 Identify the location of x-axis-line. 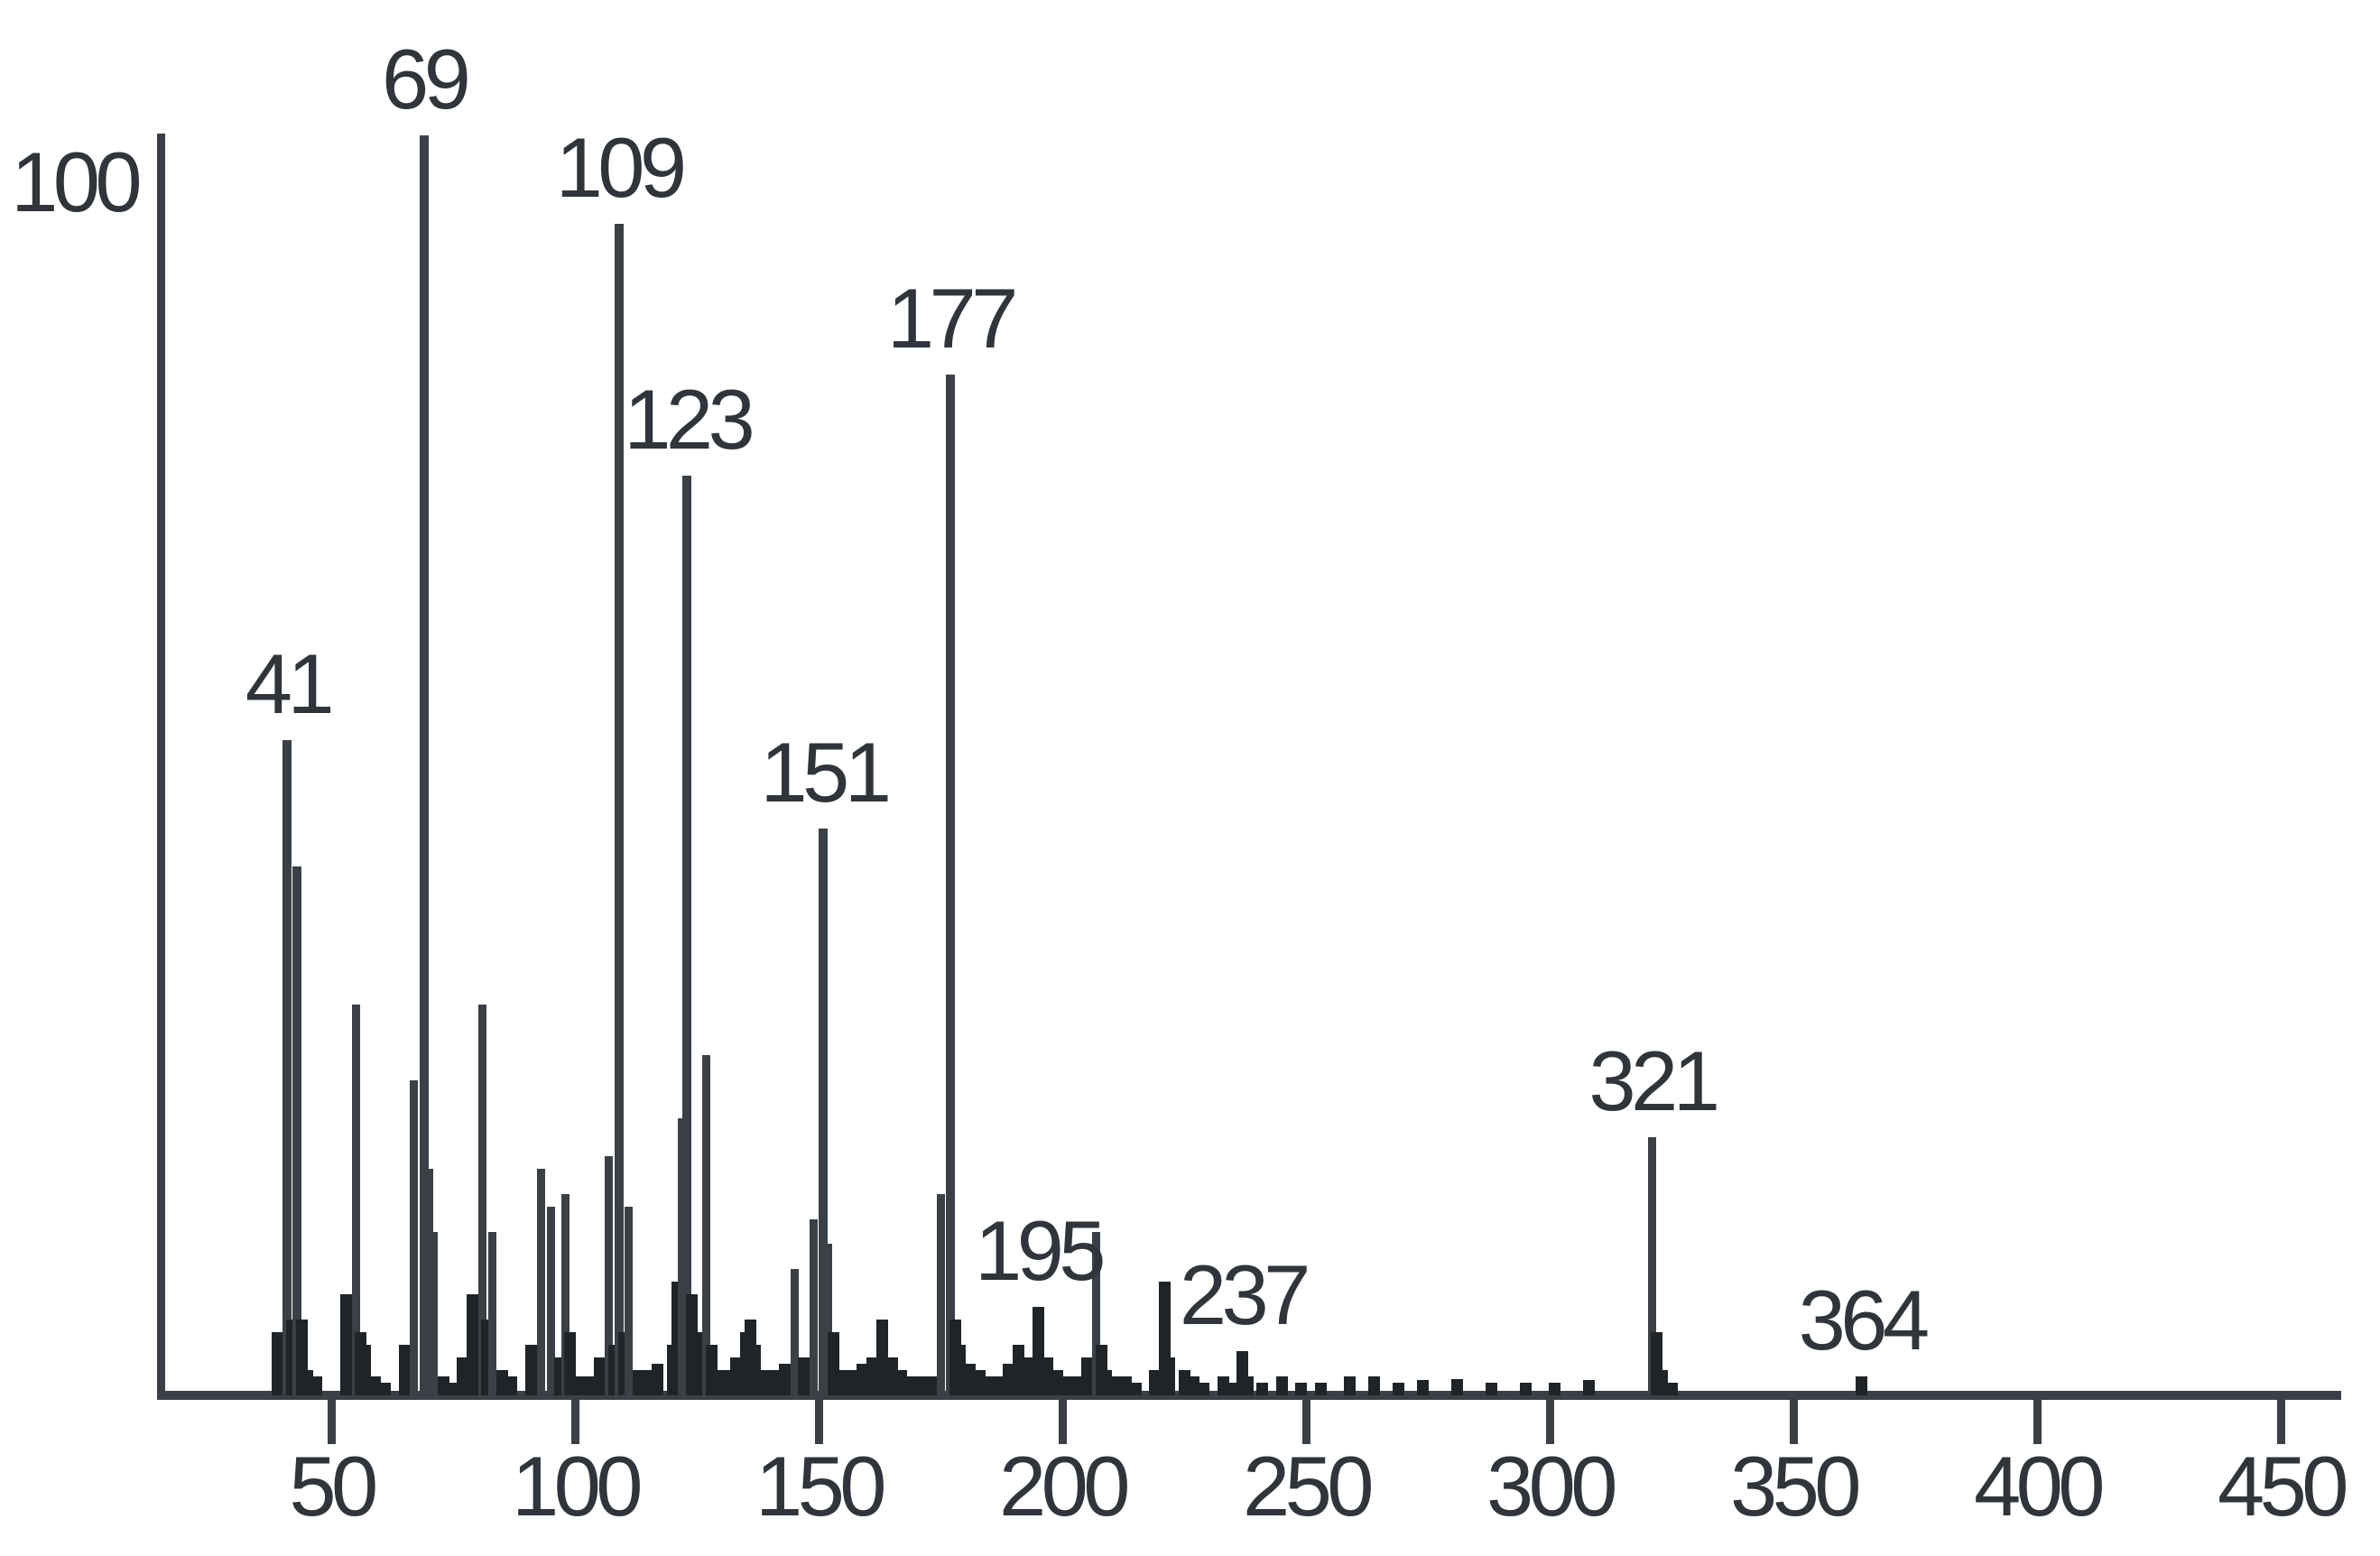
(1249, 1395).